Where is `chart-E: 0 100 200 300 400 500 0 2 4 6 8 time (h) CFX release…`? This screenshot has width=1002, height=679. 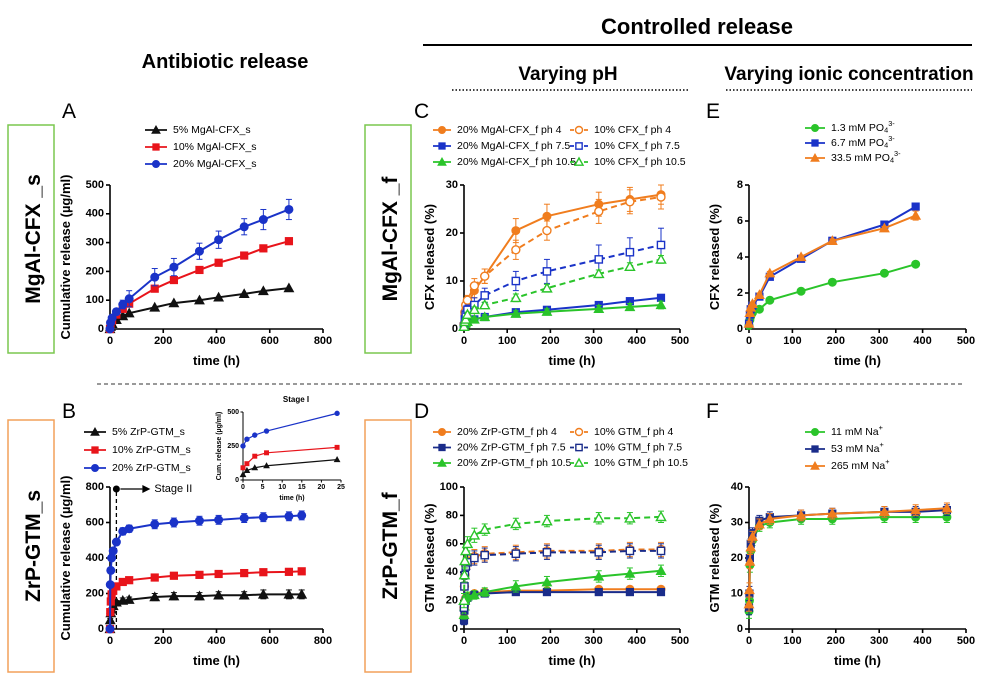 chart-E: 0 100 200 300 400 500 0 2 4 6 8 time (h) CFX release… is located at coordinates (840, 234).